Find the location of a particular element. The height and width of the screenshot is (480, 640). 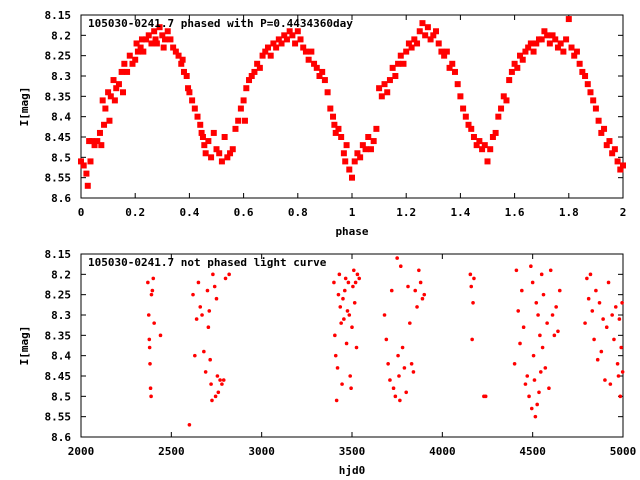

x-tick-label: 3000 is located at coordinates (261, 451).